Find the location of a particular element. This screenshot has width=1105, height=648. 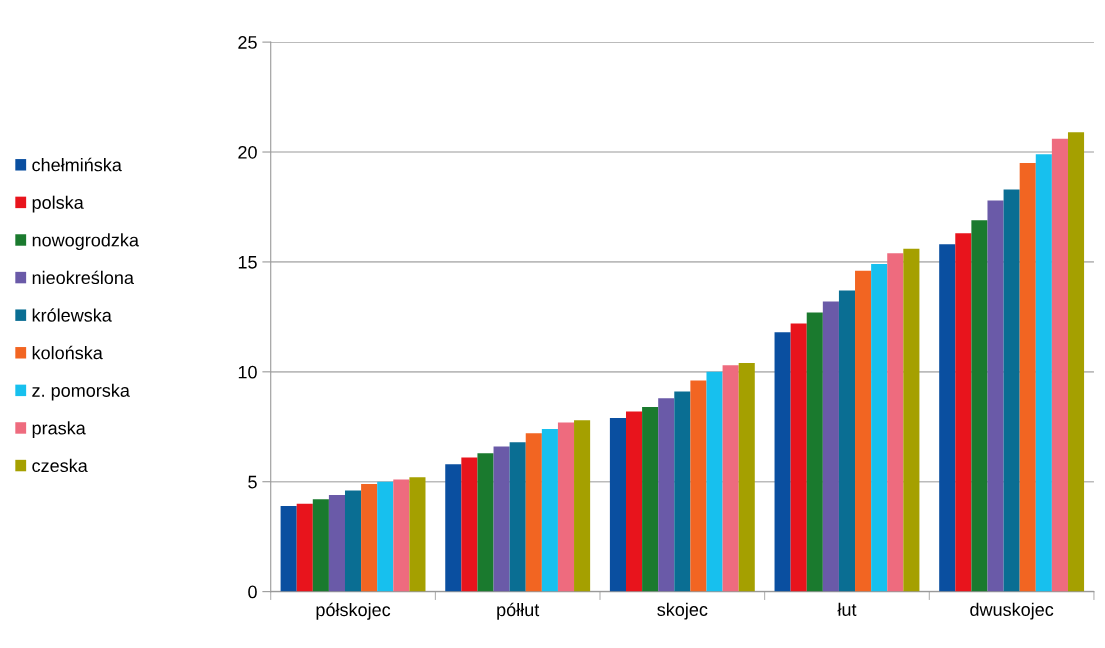

x-tick-label: półłut is located at coordinates (518, 611).